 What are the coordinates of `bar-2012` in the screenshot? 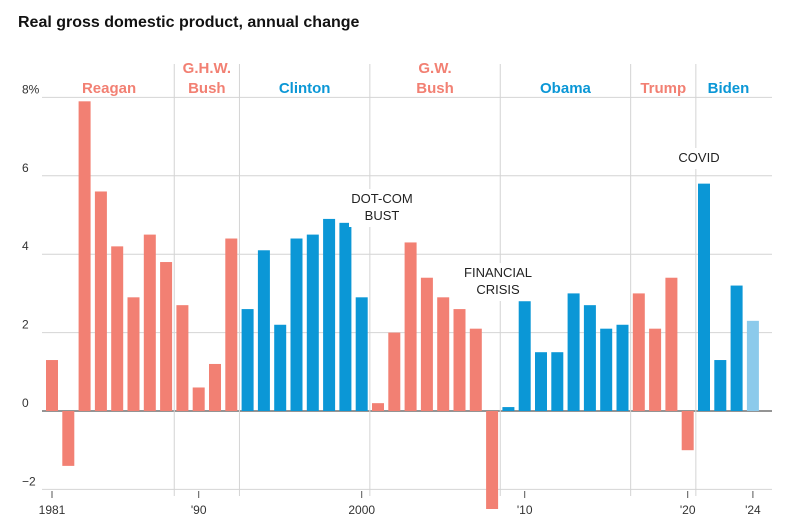 It's located at (557, 381).